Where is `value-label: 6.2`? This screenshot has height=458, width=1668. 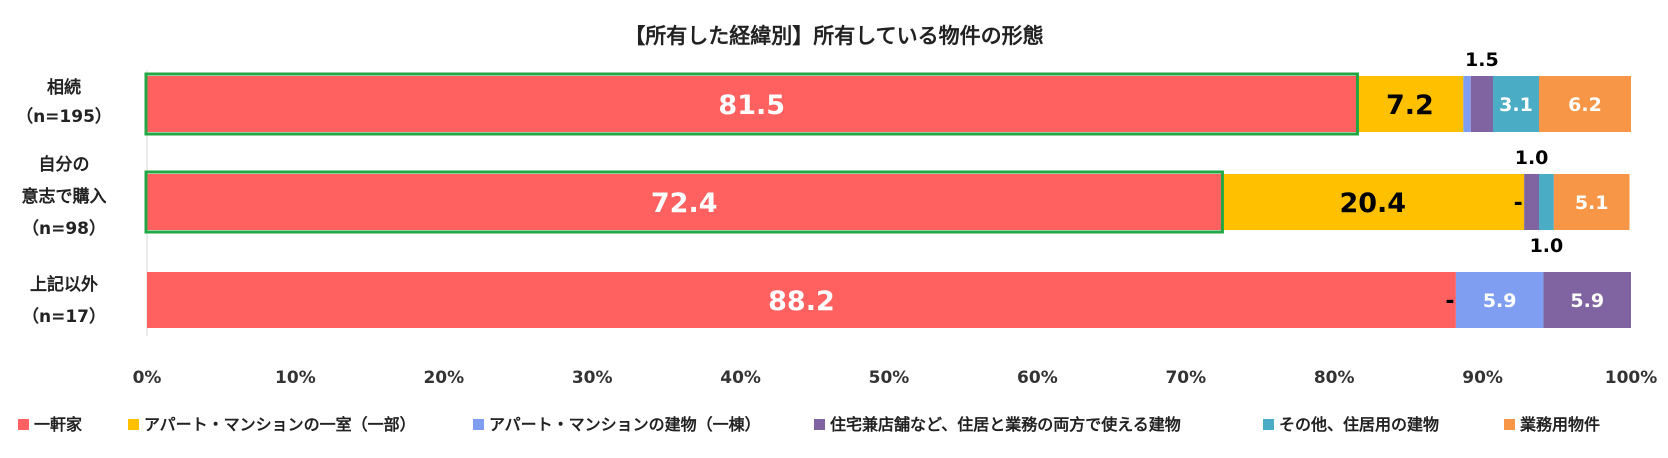 value-label: 6.2 is located at coordinates (1585, 105).